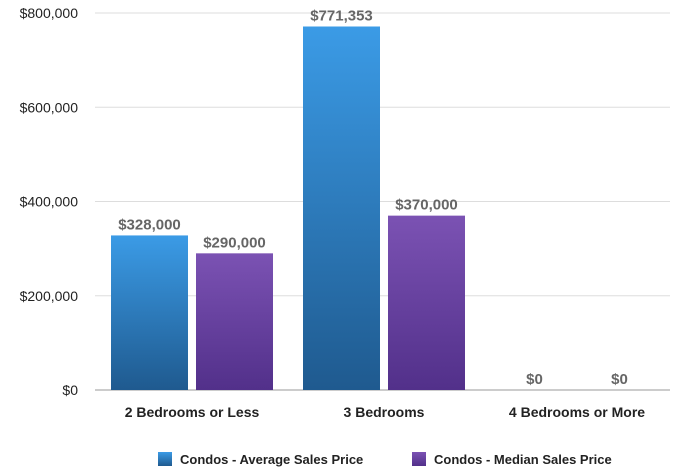 The image size is (682, 472). What do you see at coordinates (577, 412) in the screenshot?
I see `x-category-label: 4 Bedrooms or More` at bounding box center [577, 412].